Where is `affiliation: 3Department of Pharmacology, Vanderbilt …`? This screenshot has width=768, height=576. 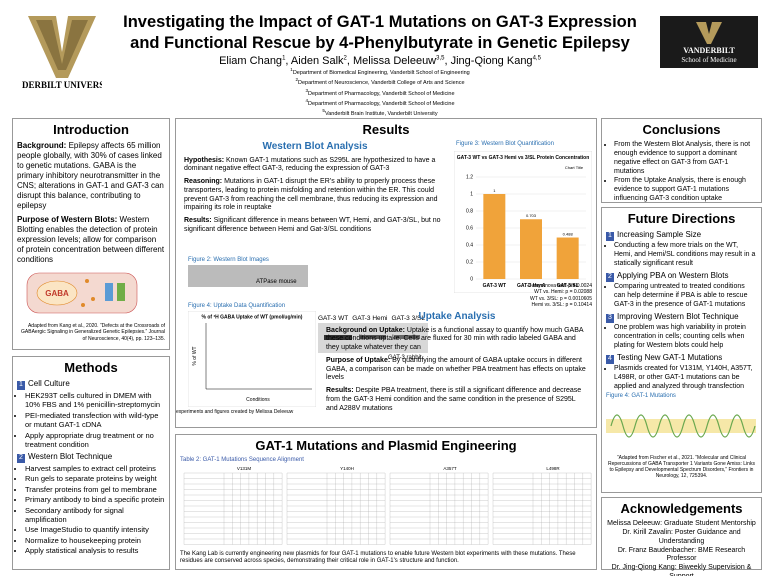
affiliation: 3Department of Pharmacology, Vanderbilt … is located at coordinates (380, 93).